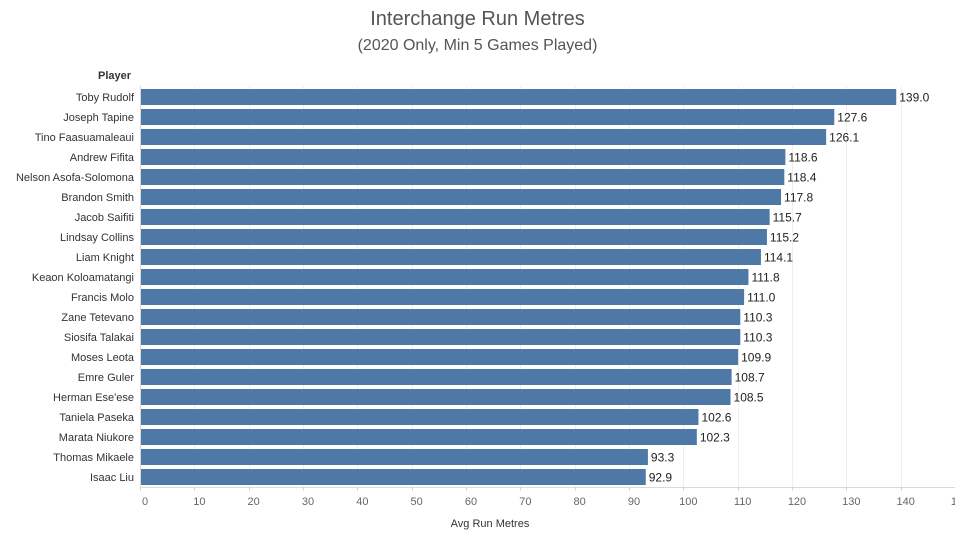 The image size is (955, 541). What do you see at coordinates (914, 98) in the screenshot?
I see `bar-value-label: 139.0` at bounding box center [914, 98].